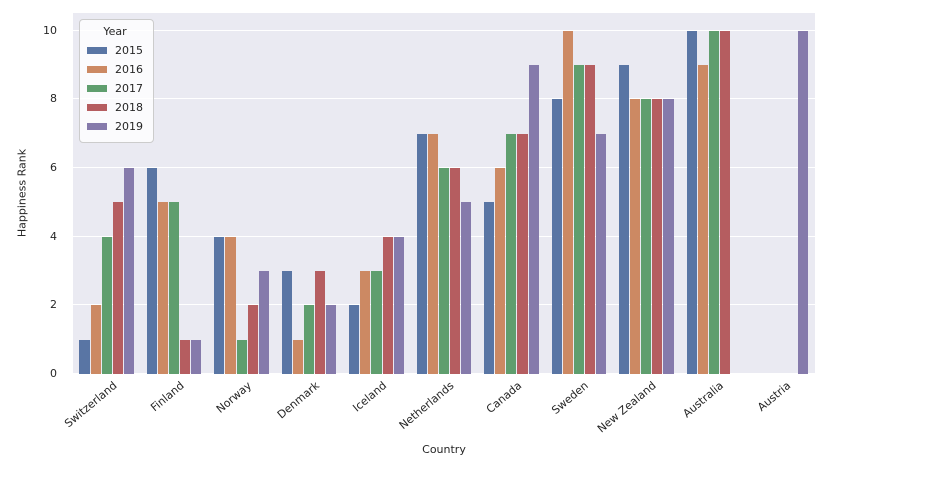  Describe the element at coordinates (129, 50) in the screenshot. I see `legend-label-2015: 2015` at that location.